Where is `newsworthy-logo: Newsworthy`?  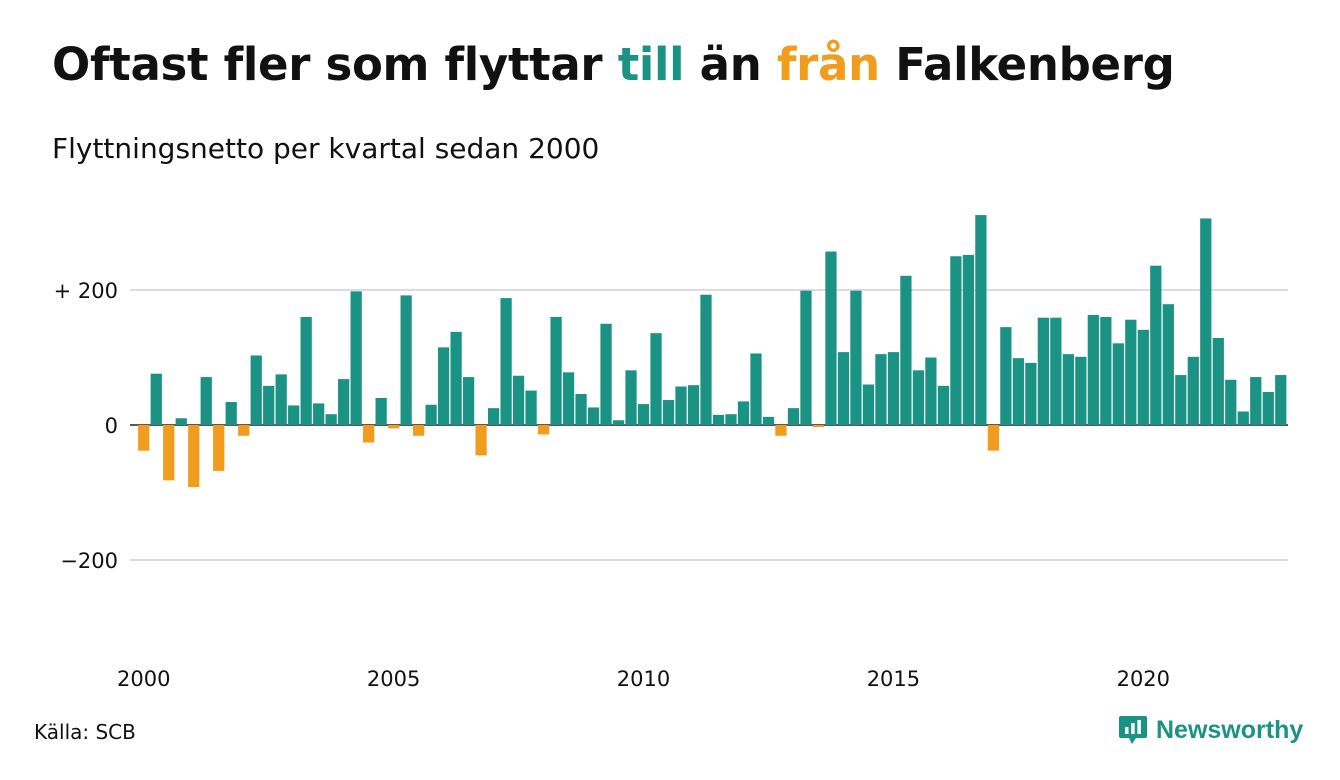
newsworthy-logo: Newsworthy is located at coordinates (1210, 730).